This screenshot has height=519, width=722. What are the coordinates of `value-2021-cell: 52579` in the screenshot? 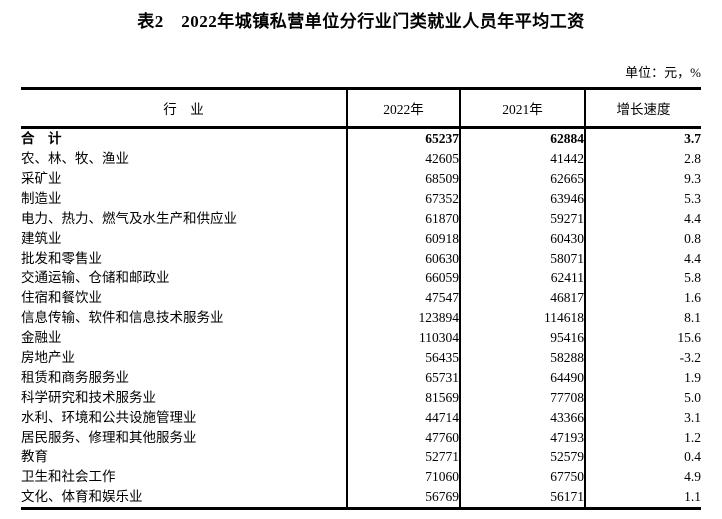 It's located at (522, 457).